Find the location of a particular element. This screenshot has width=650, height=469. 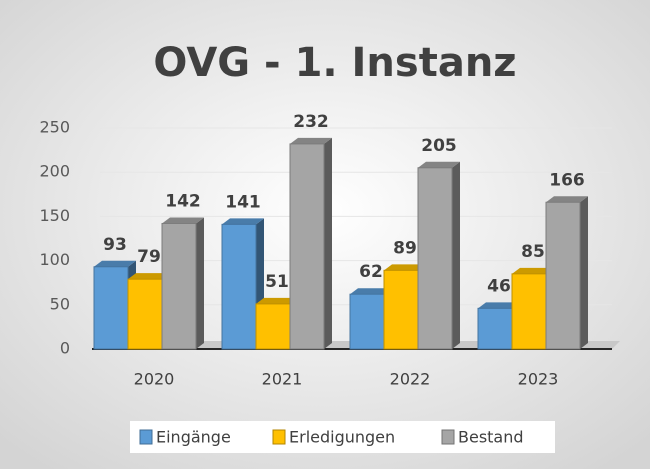

x-tick-label: 2021 is located at coordinates (282, 379).